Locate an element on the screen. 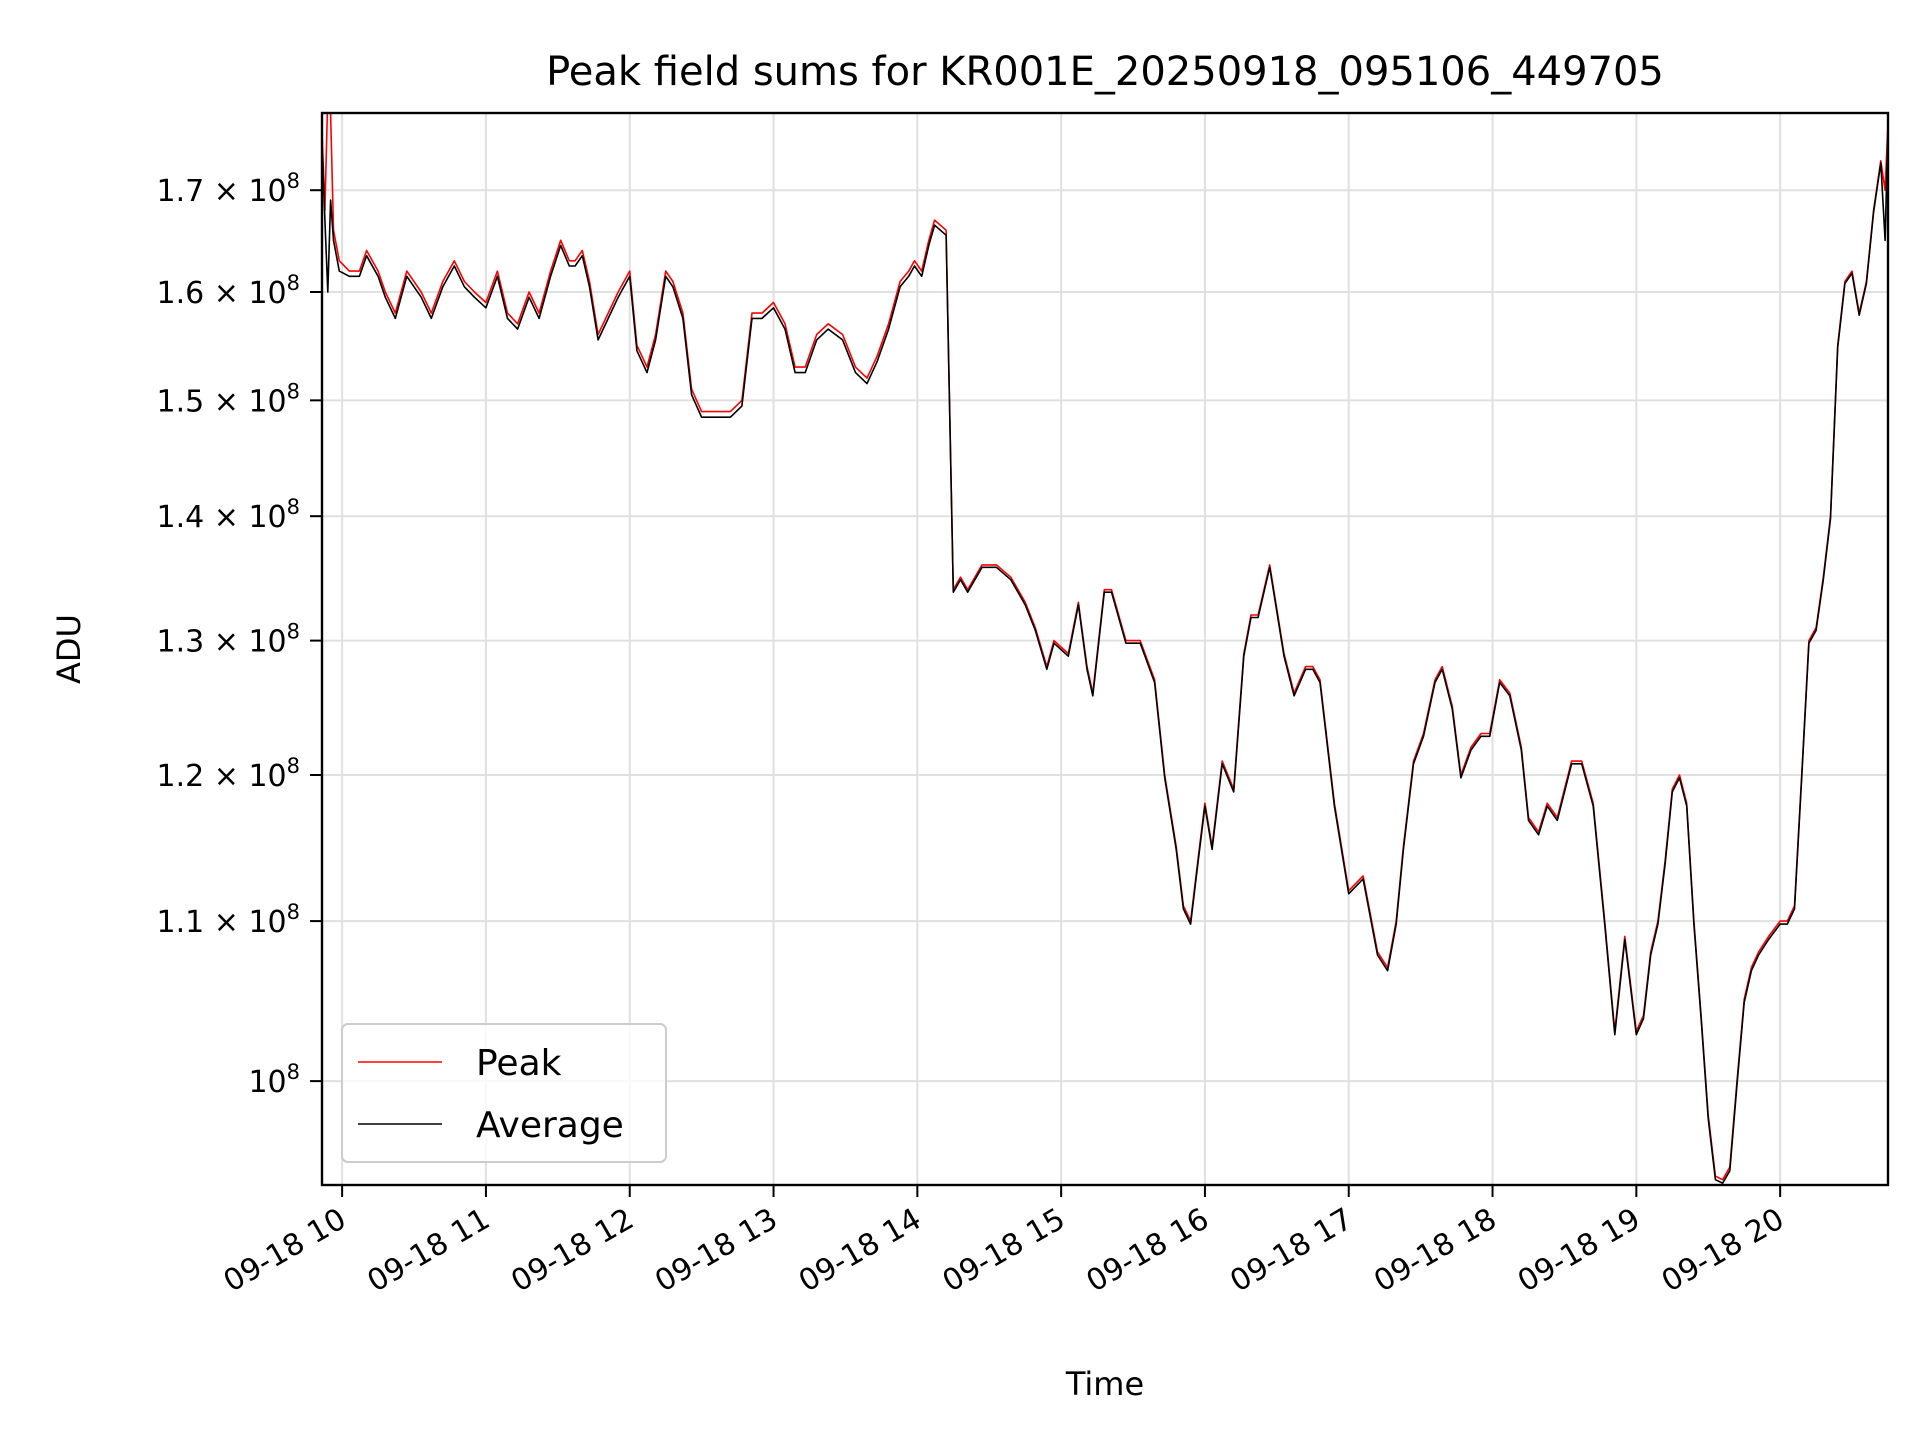  legend: Peak Average is located at coordinates (504, 1093).